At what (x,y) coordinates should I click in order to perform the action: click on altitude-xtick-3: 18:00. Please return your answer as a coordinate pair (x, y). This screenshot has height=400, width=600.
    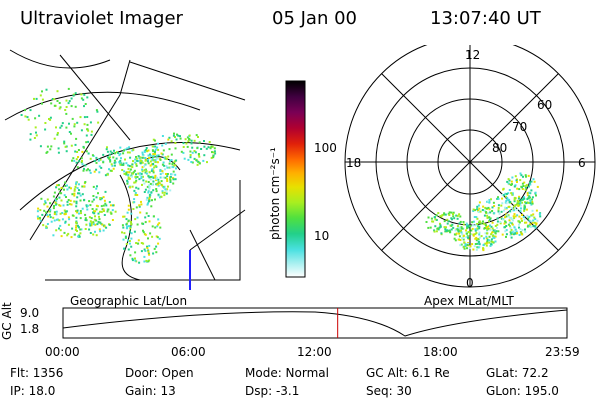
    Looking at the image, I should click on (440, 352).